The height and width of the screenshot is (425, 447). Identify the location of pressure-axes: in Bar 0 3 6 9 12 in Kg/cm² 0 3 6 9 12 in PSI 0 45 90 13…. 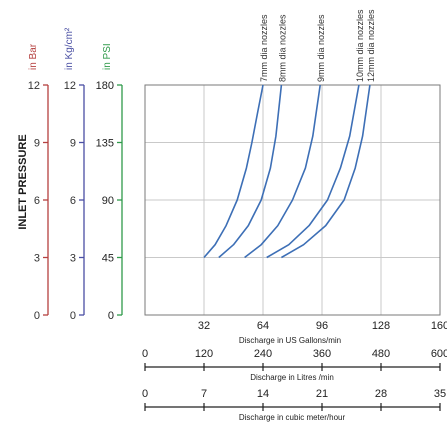
(75, 174).